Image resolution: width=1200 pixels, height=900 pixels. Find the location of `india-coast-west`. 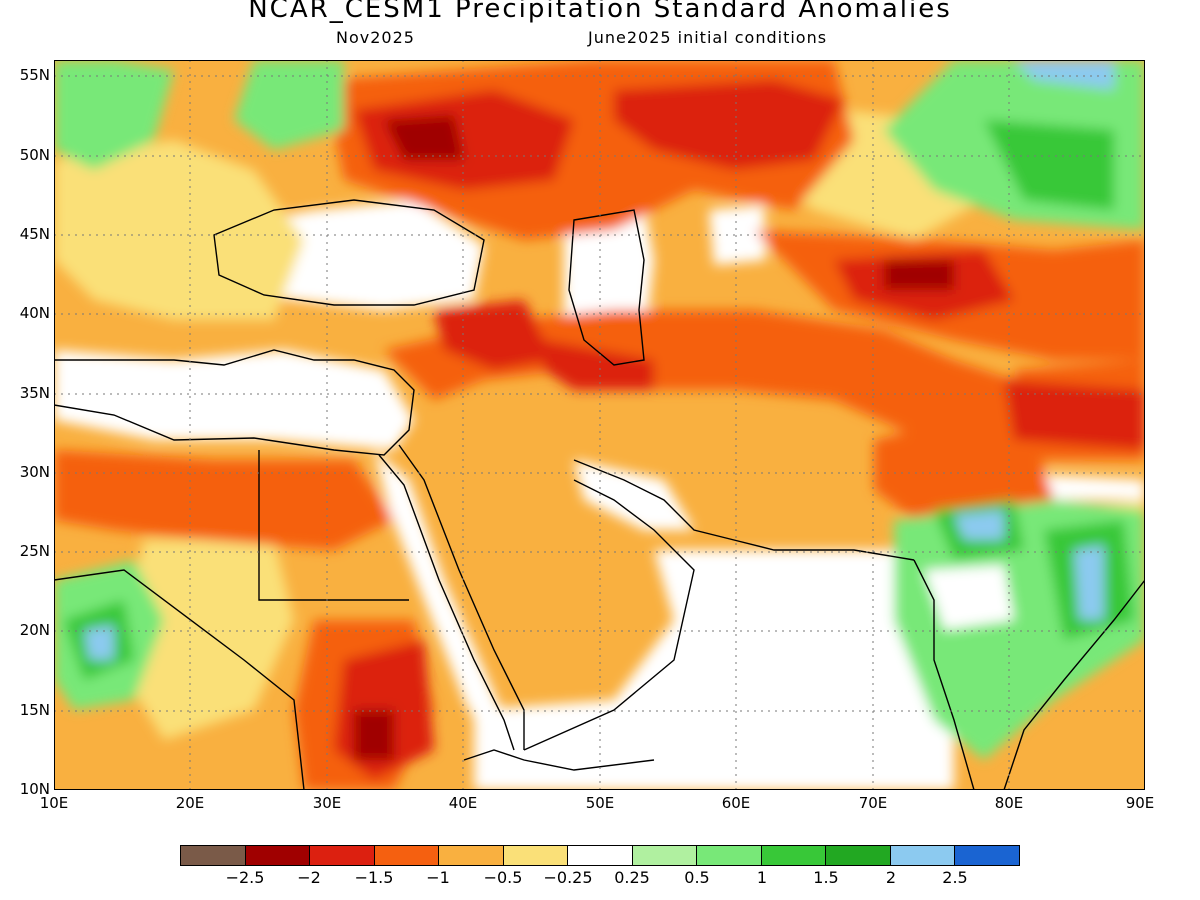

india-coast-west is located at coordinates (944, 674).